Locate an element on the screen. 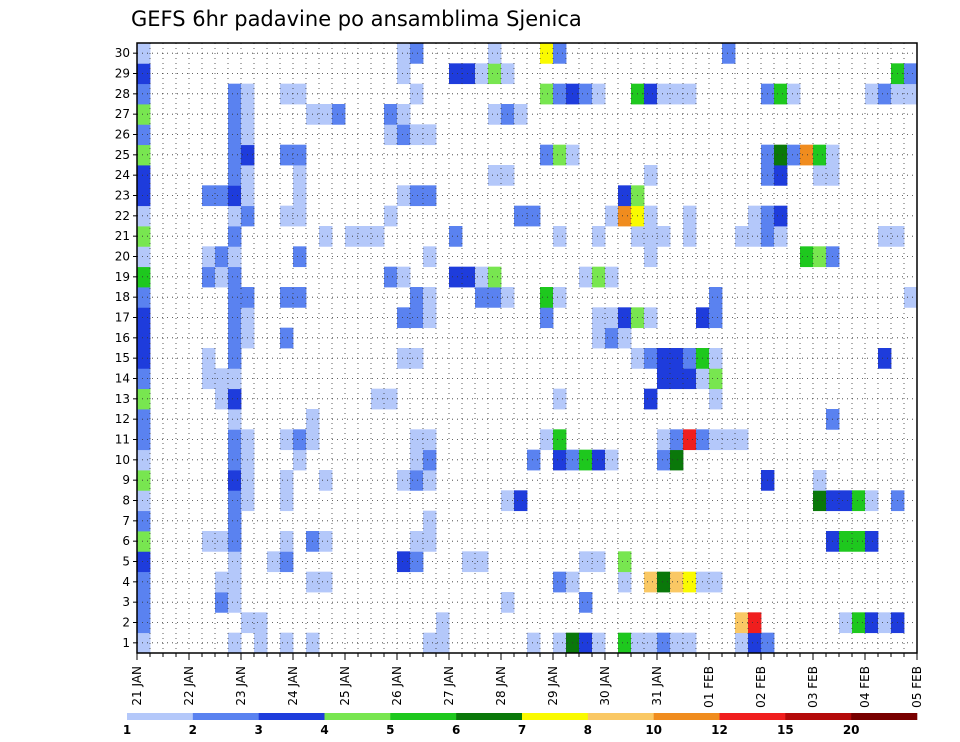 The image size is (960, 742). y-tick-label: 3 is located at coordinates (126, 602).